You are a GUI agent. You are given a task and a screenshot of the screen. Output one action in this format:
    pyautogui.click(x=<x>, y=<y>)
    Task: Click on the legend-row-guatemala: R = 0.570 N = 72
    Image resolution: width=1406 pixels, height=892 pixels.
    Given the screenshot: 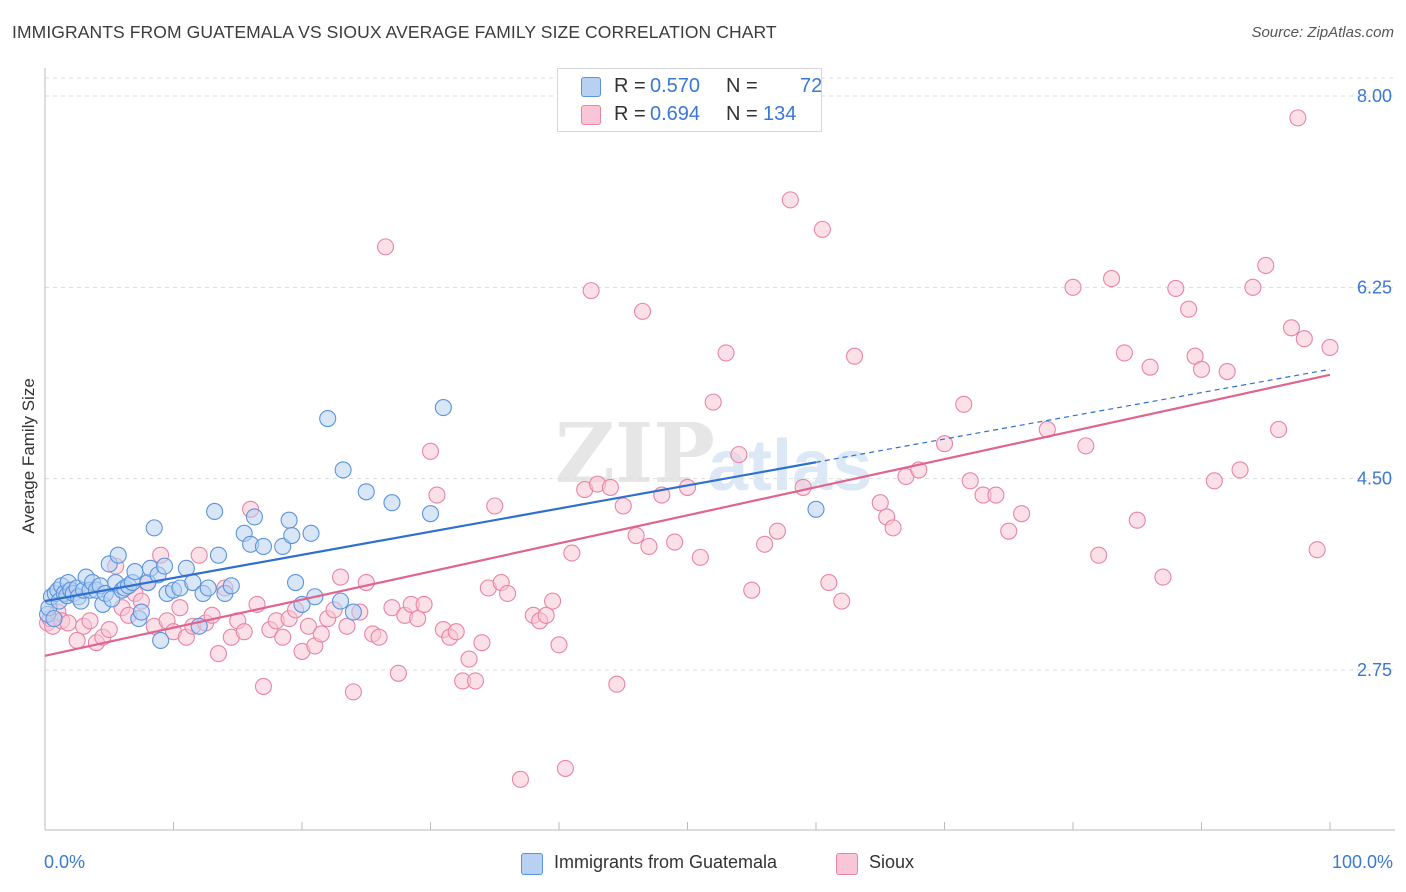 What is the action you would take?
    pyautogui.click(x=690, y=86)
    